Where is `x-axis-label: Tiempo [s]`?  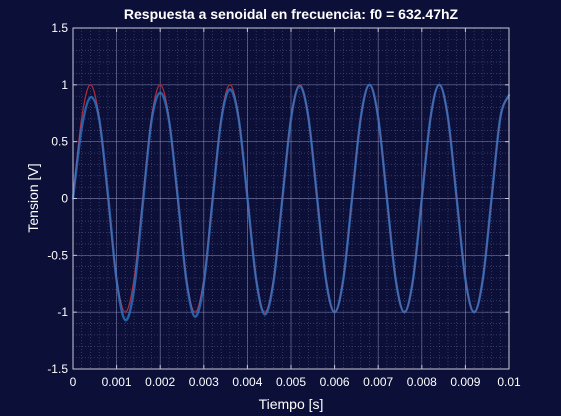 x-axis-label: Tiempo [s] is located at coordinates (291, 404).